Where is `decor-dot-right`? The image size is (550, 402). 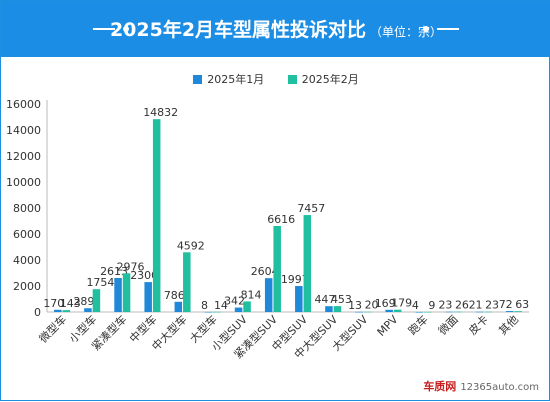
decor-dot-right is located at coordinates (426, 29).